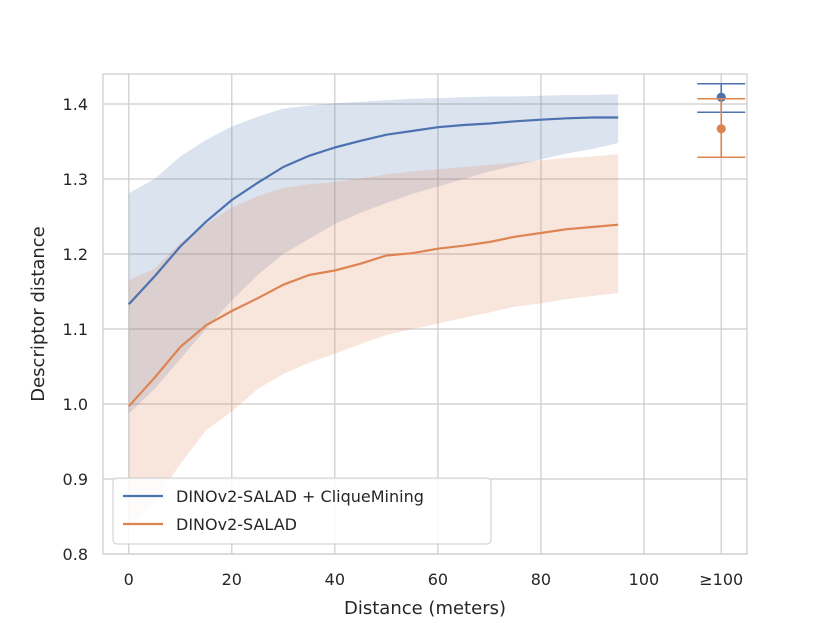 This screenshot has width=830, height=623. I want to click on x-tick-label: ≥100, so click(721, 579).